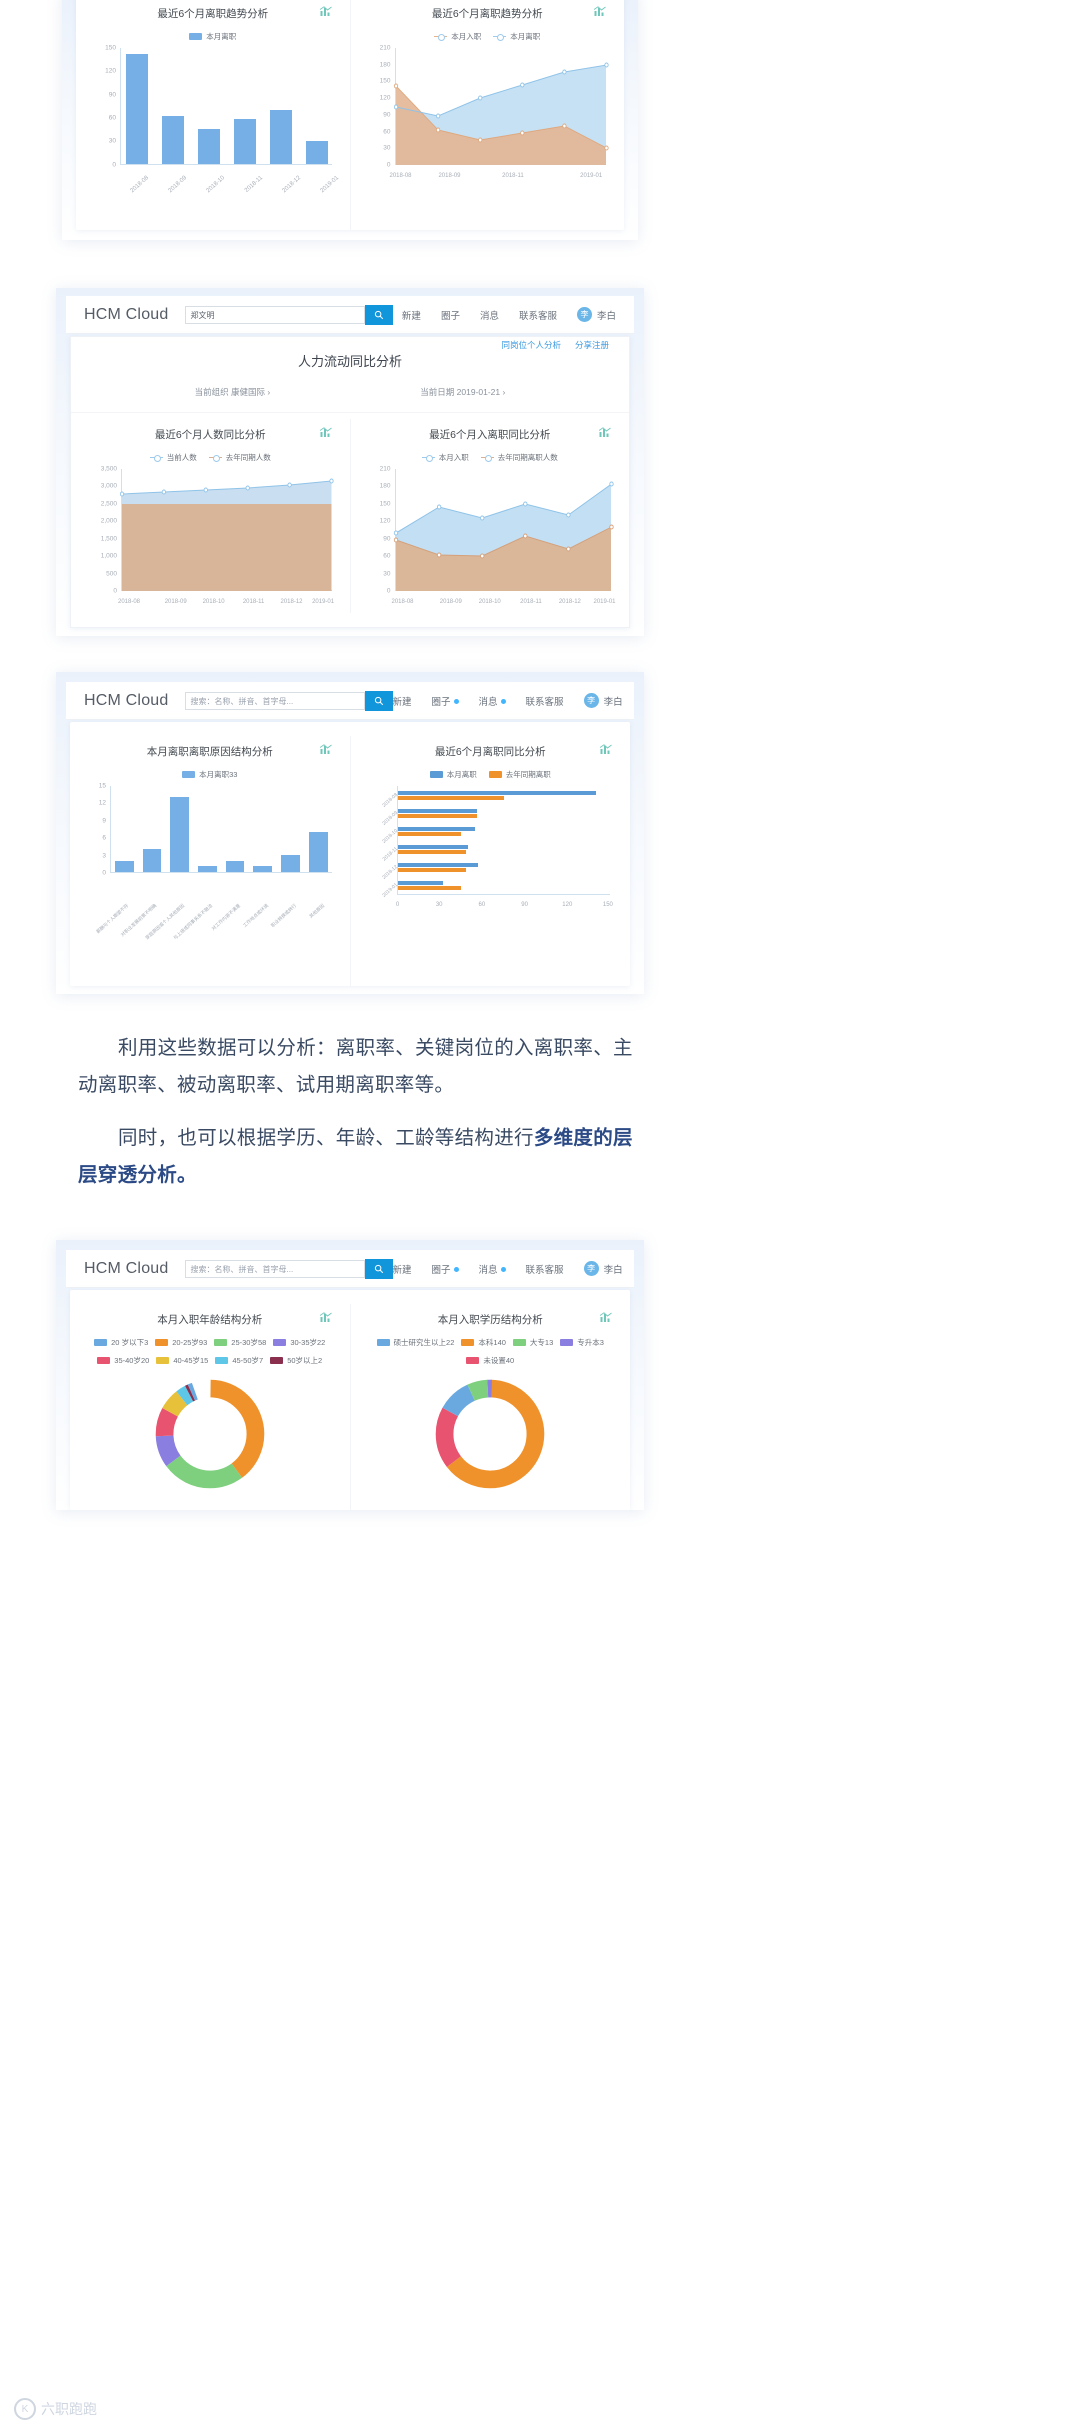 Image resolution: width=1080 pixels, height=2430 pixels. I want to click on area-markers, so click(503, 520).